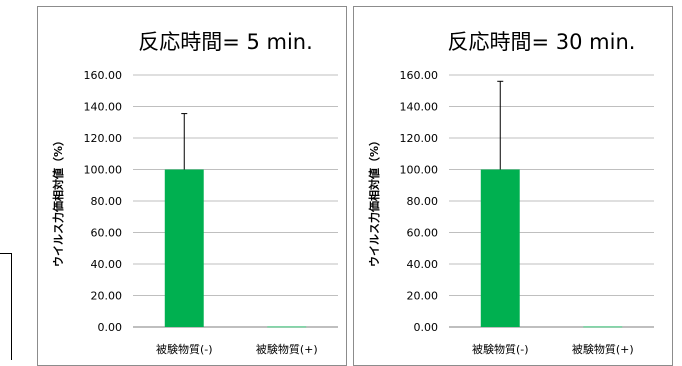  I want to click on side-panel-border, so click(6, 306).